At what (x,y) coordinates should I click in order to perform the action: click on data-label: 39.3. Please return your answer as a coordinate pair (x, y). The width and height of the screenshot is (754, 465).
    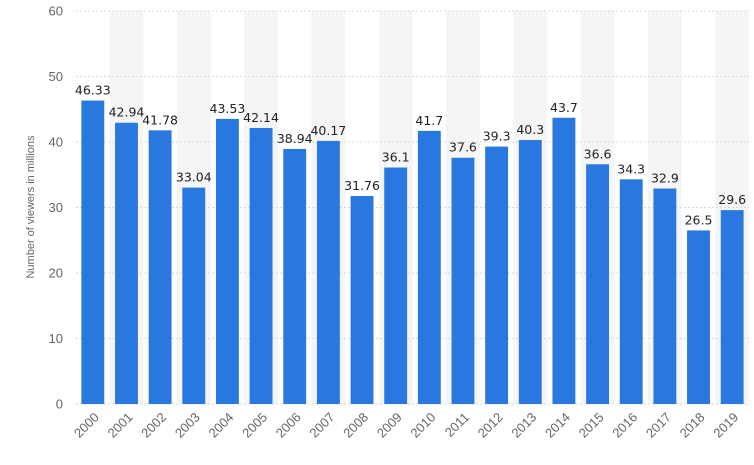
    Looking at the image, I should click on (497, 136).